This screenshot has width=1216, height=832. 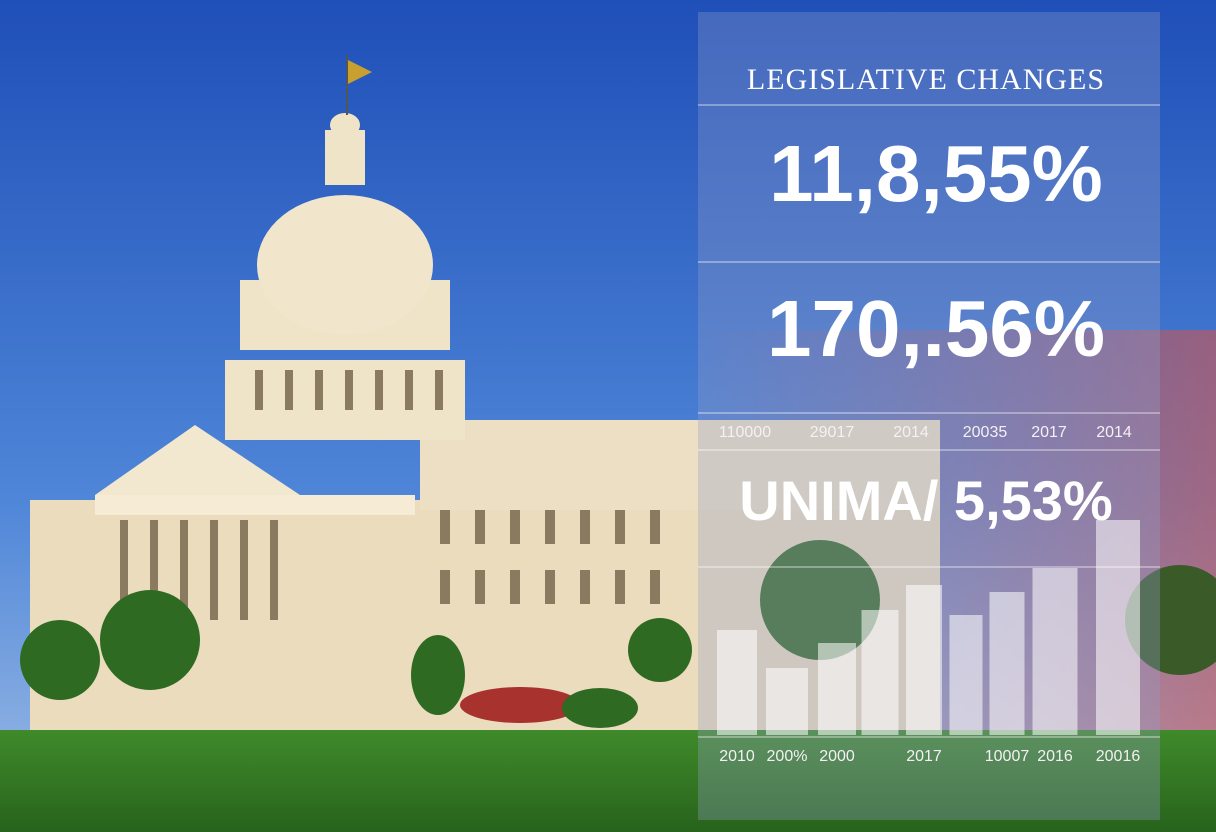 I want to click on big-figure: 170,.56%, so click(x=936, y=328).